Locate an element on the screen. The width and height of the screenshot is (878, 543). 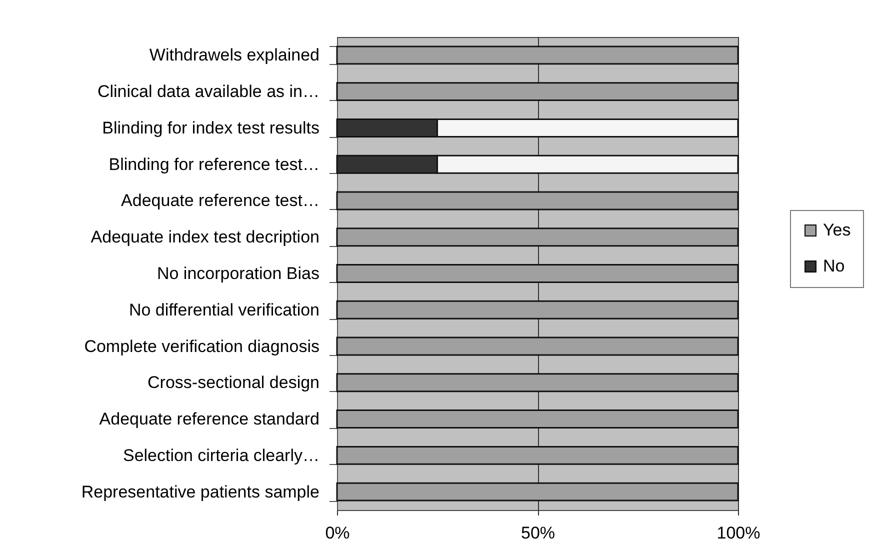
y-tick-label: Adequate index test decription is located at coordinates (205, 237).